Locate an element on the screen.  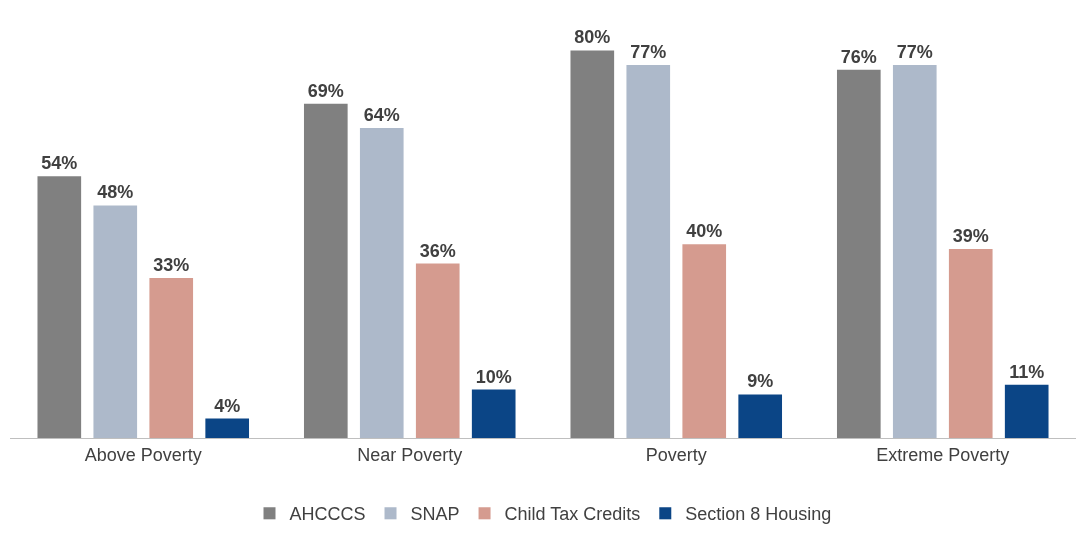
data-label: 76% is located at coordinates (858, 56).